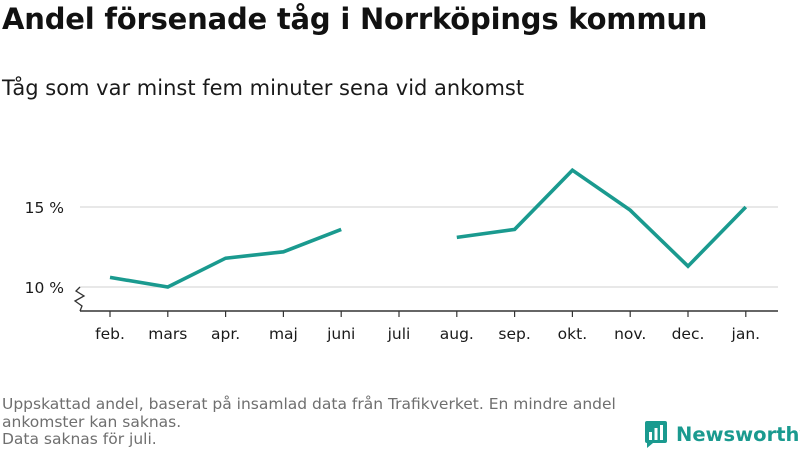  I want to click on axis-break-zigzag, so click(79, 299).